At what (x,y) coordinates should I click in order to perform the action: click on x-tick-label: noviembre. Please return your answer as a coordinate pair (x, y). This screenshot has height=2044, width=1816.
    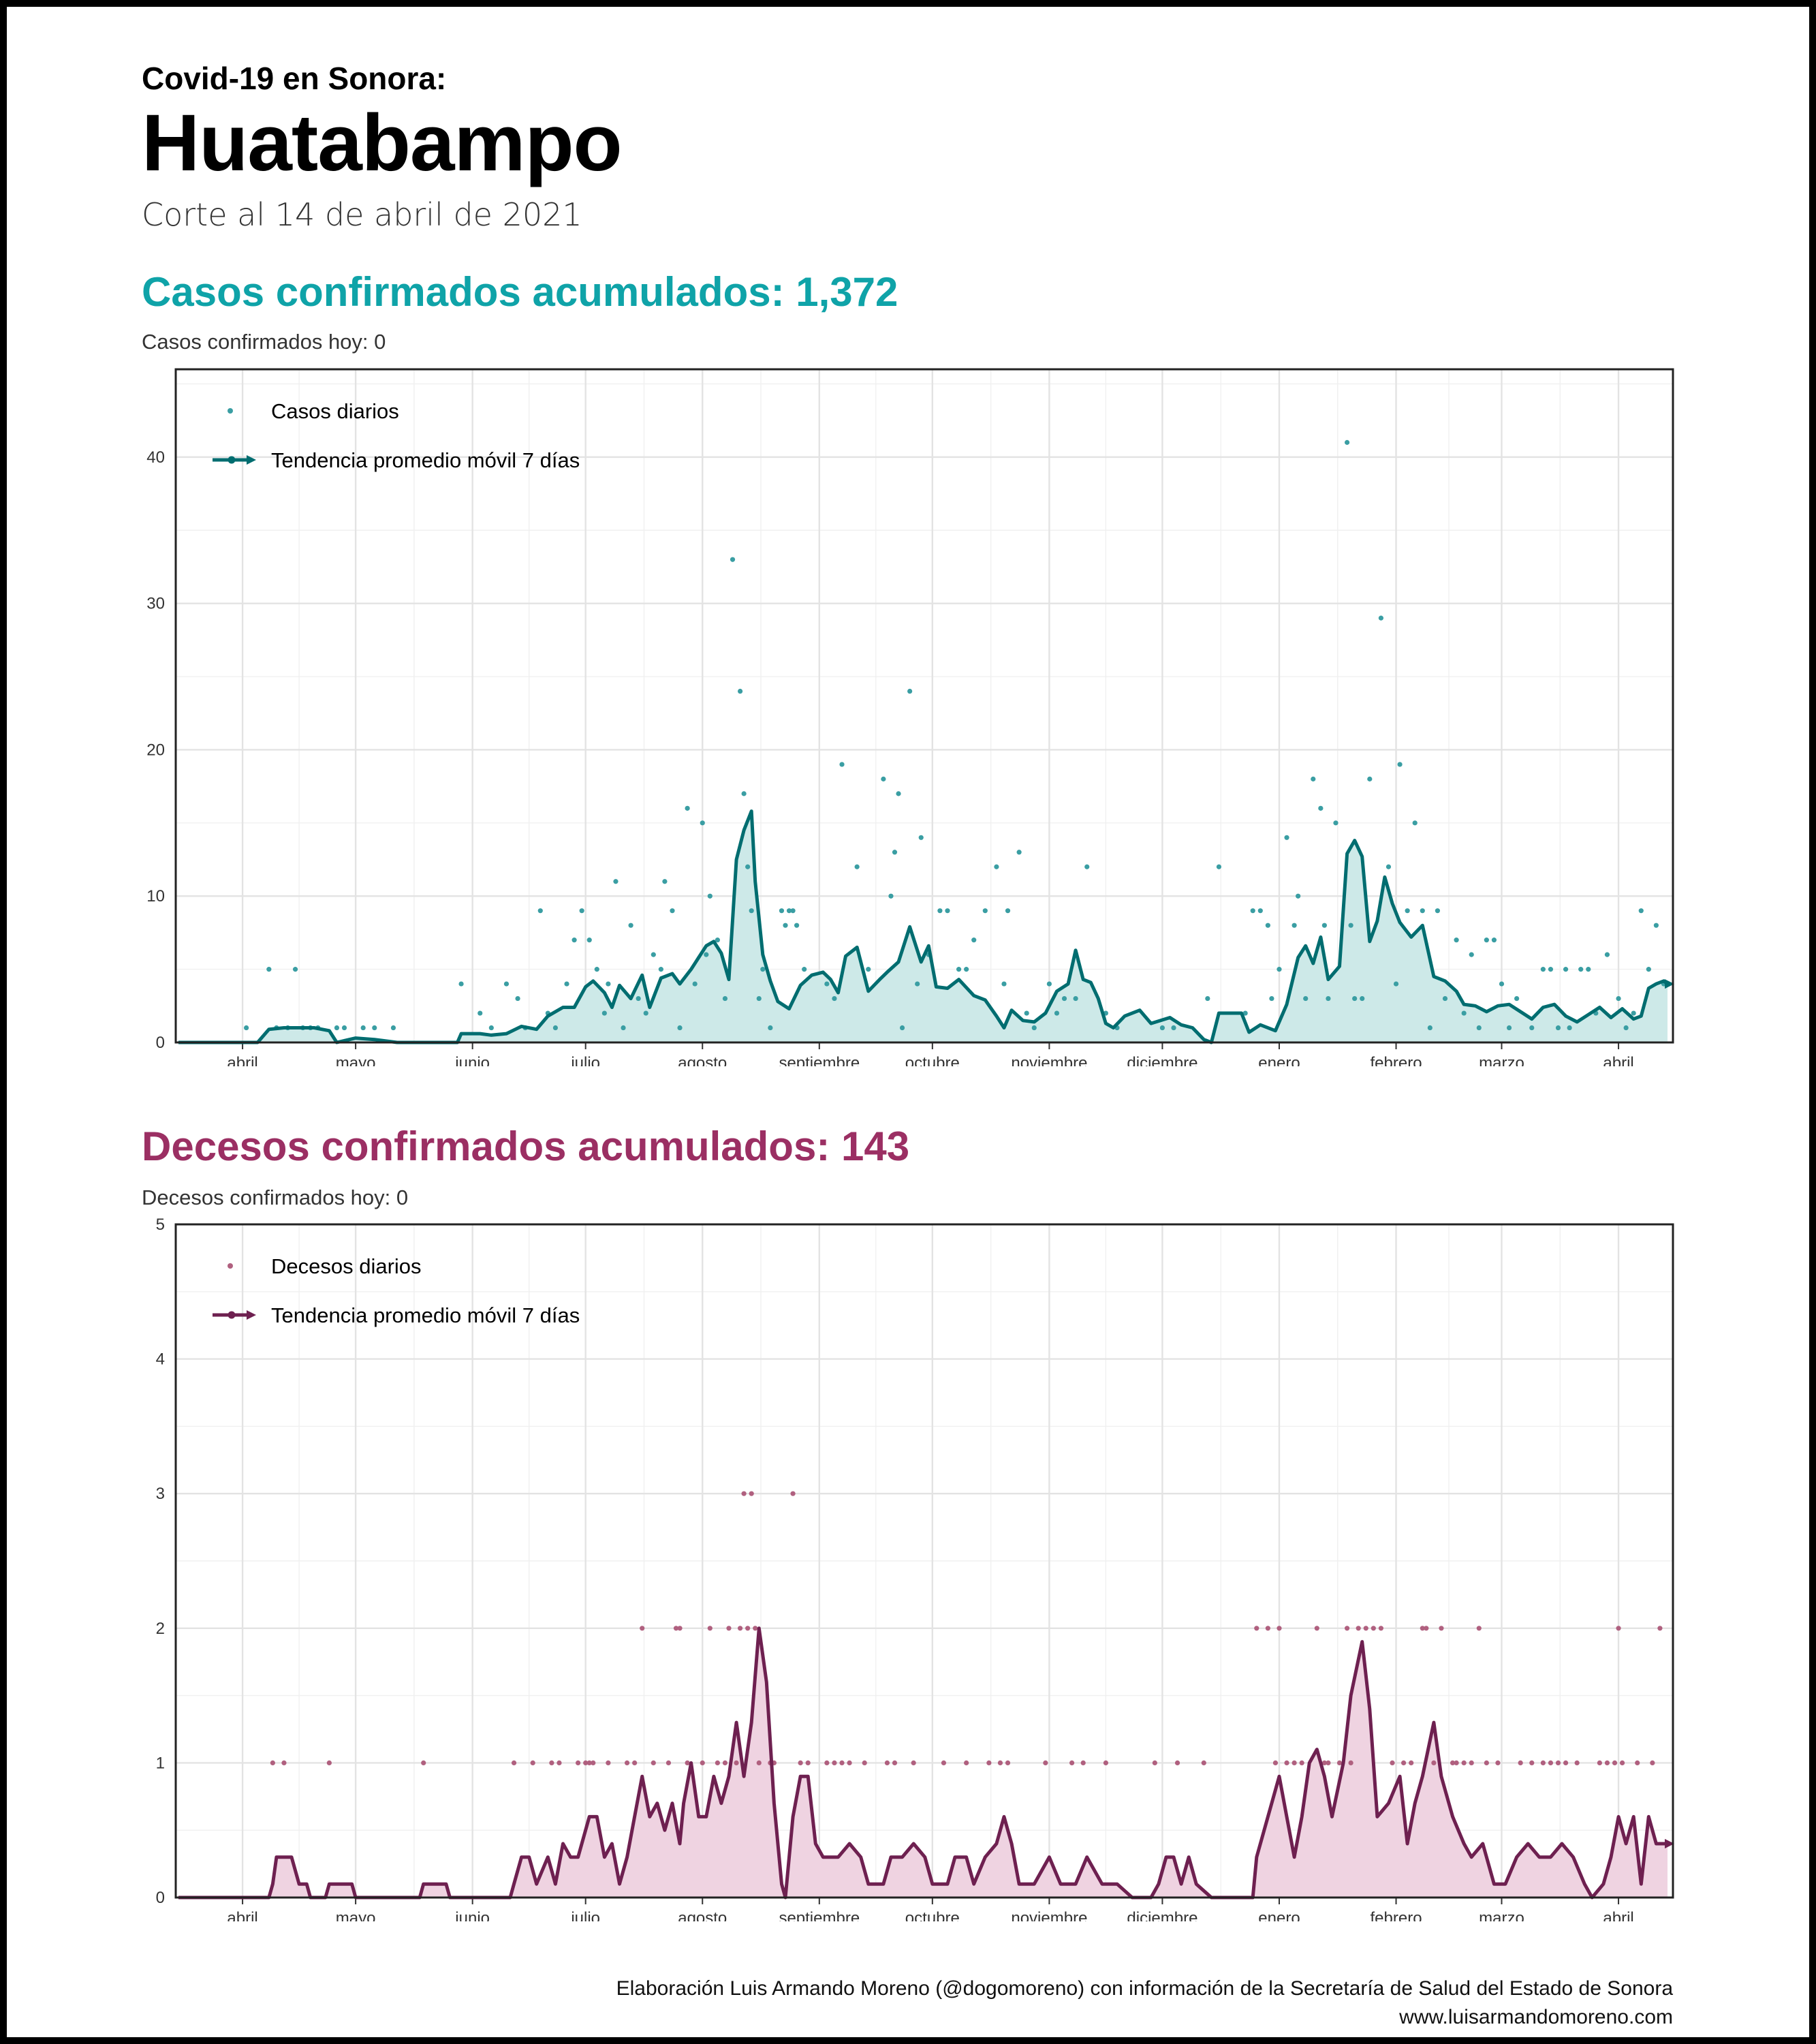
    Looking at the image, I should click on (1049, 1060).